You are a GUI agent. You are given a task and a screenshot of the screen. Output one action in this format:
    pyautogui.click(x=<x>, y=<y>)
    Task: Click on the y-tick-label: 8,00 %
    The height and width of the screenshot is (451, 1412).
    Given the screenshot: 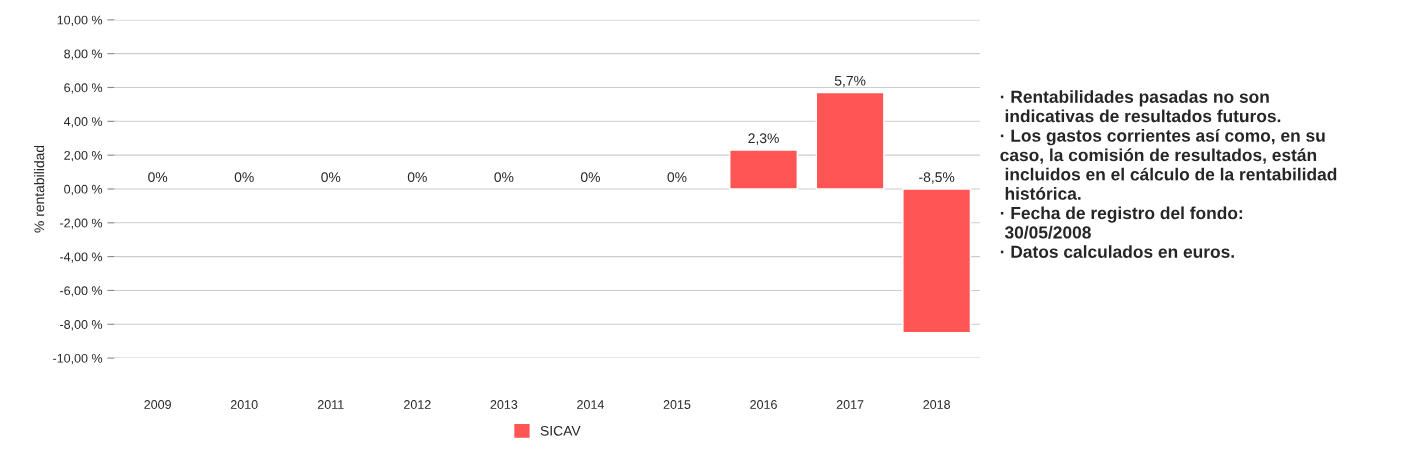 What is the action you would take?
    pyautogui.click(x=83, y=54)
    